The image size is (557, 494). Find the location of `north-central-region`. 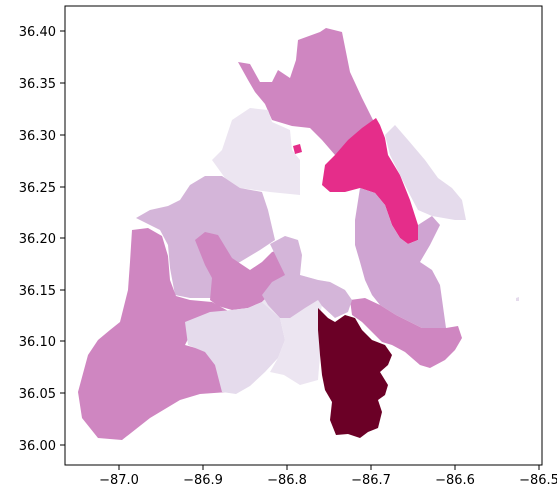

north-central-region is located at coordinates (256, 151).